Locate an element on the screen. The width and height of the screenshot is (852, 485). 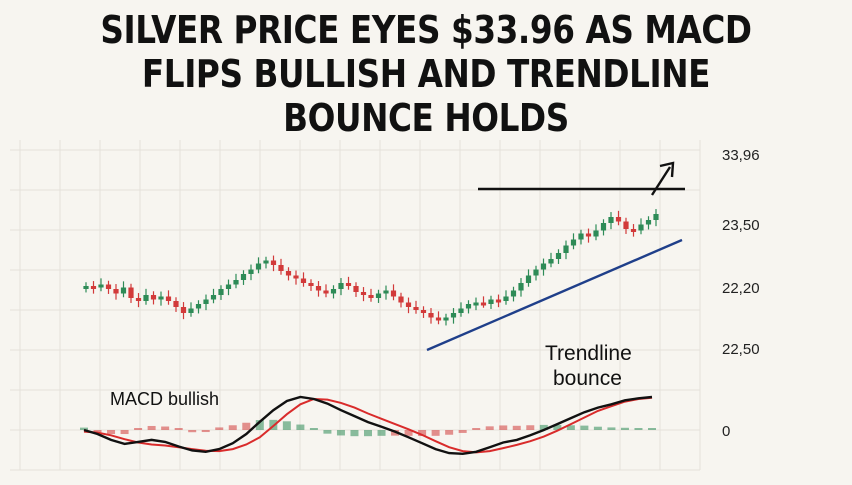
title-line-2: FLIPS BULLISH AND TRENDLINE is located at coordinates (426, 74).